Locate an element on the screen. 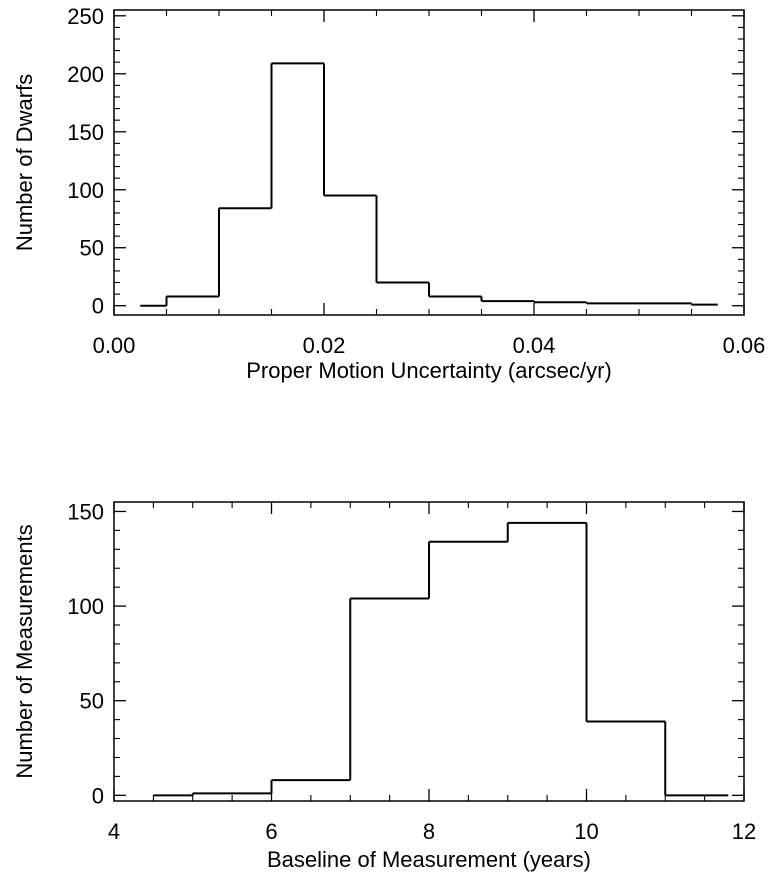  y-axis-label: Number of Dwarfs is located at coordinates (24, 162).